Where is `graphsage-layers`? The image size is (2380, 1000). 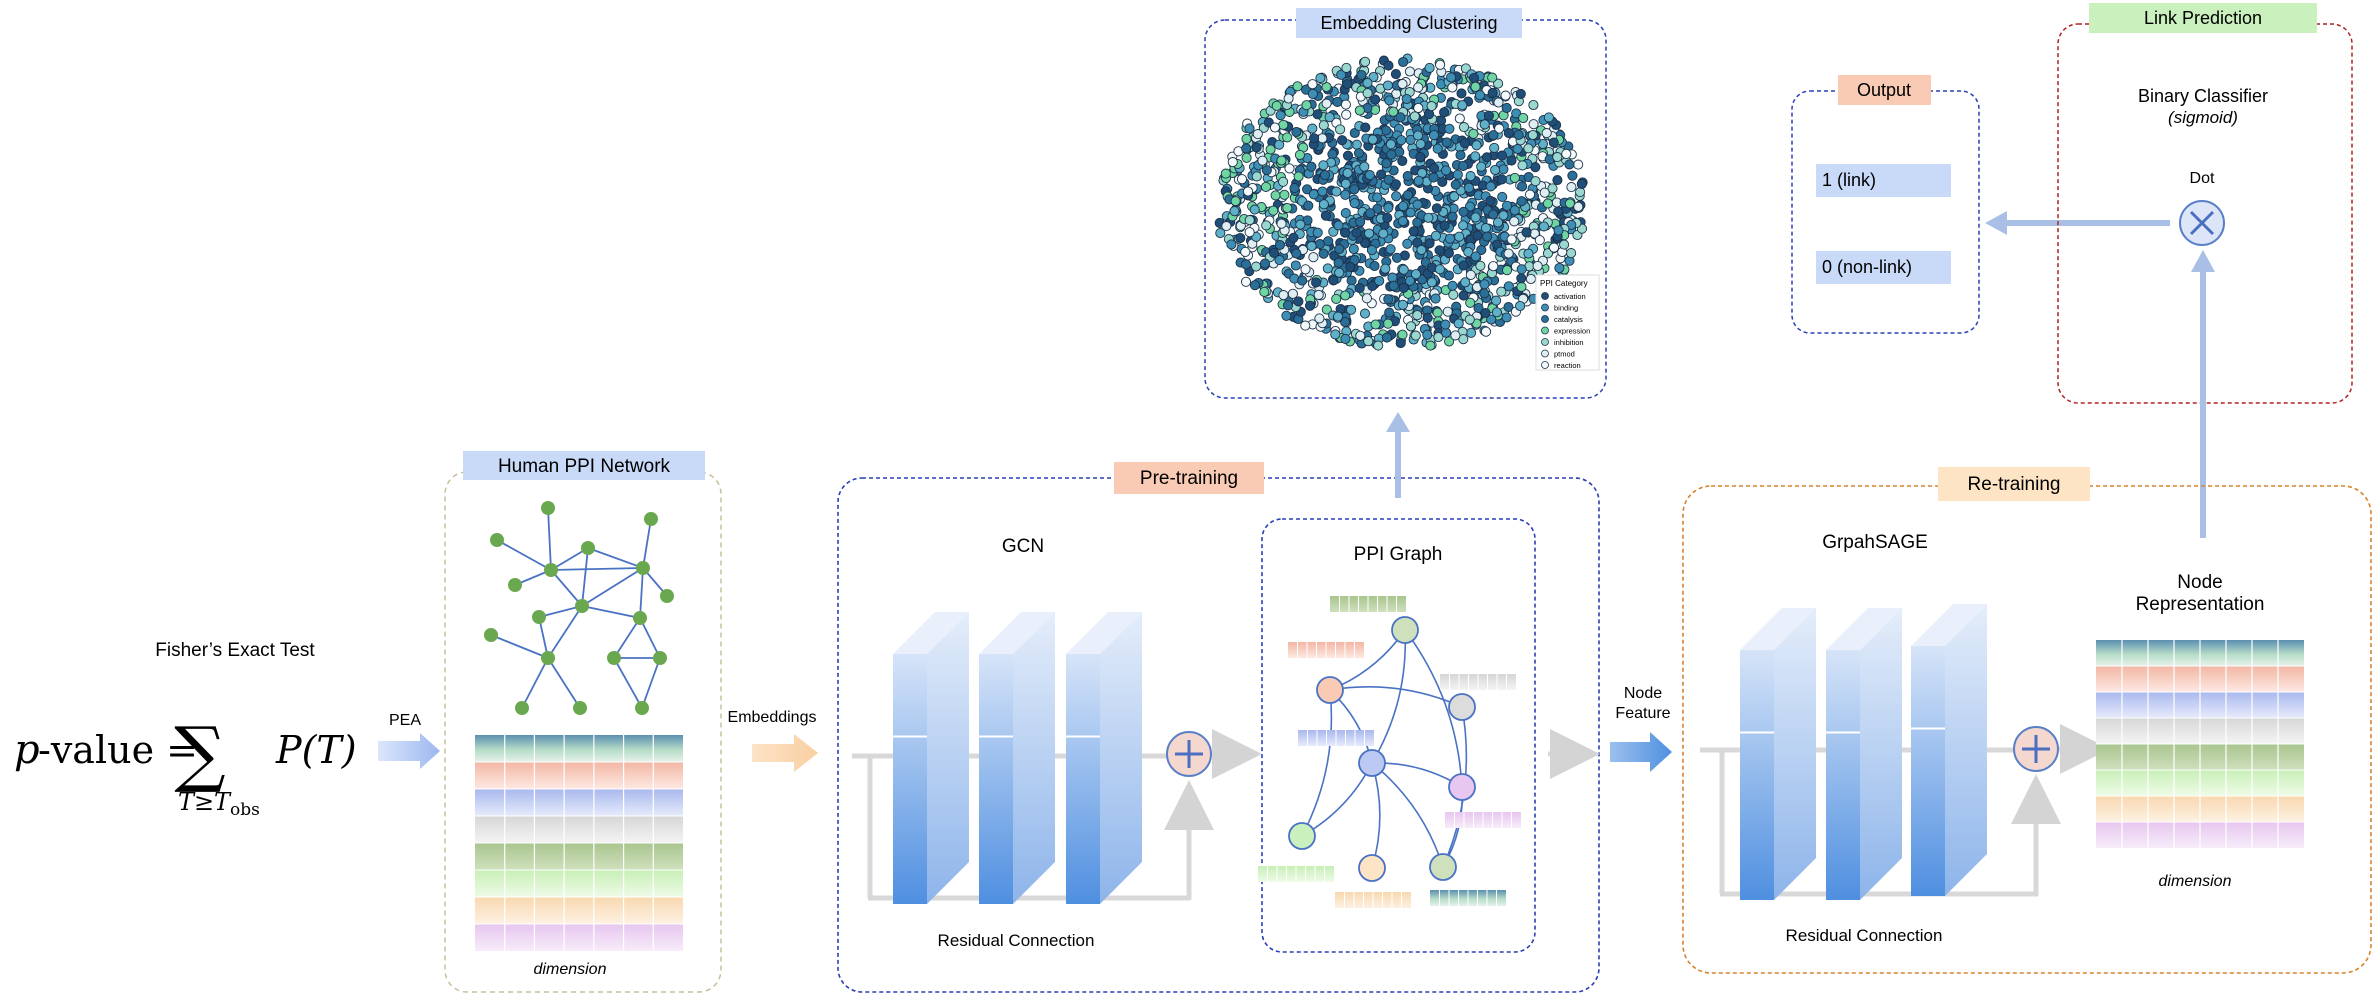 graphsage-layers is located at coordinates (1863, 752).